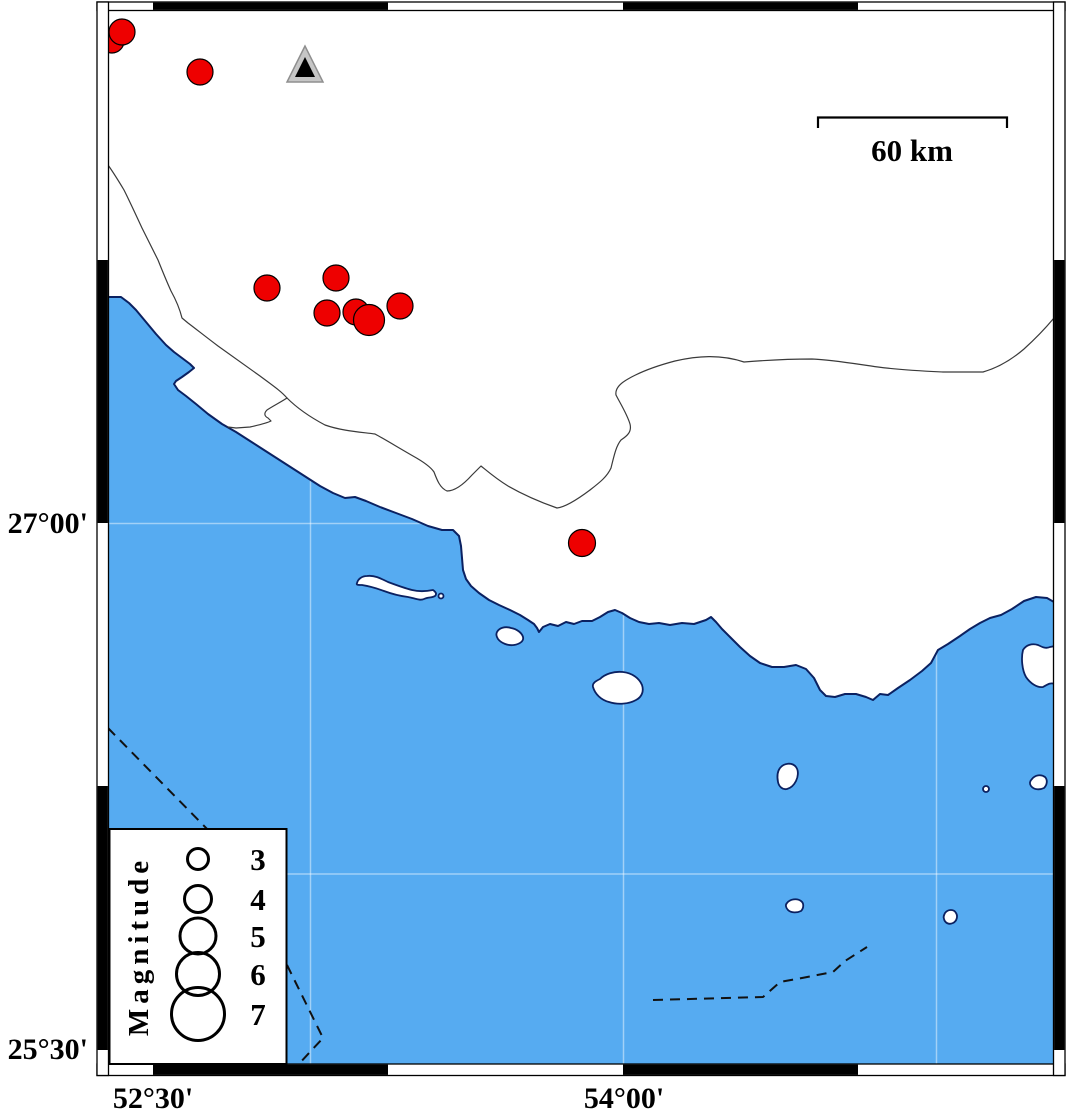  Describe the element at coordinates (305, 67) in the screenshot. I see `station-triangle-inner` at that location.